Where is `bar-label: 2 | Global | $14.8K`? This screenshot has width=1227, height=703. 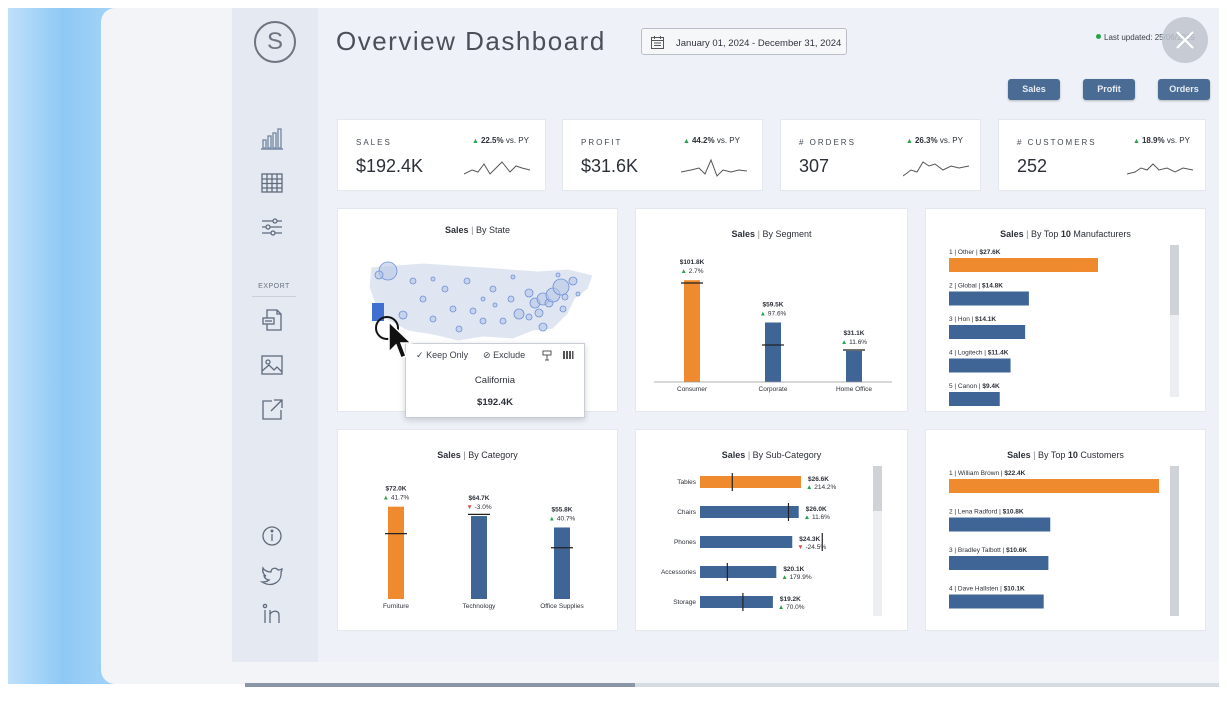
bar-label: 2 | Global | $14.8K is located at coordinates (976, 286).